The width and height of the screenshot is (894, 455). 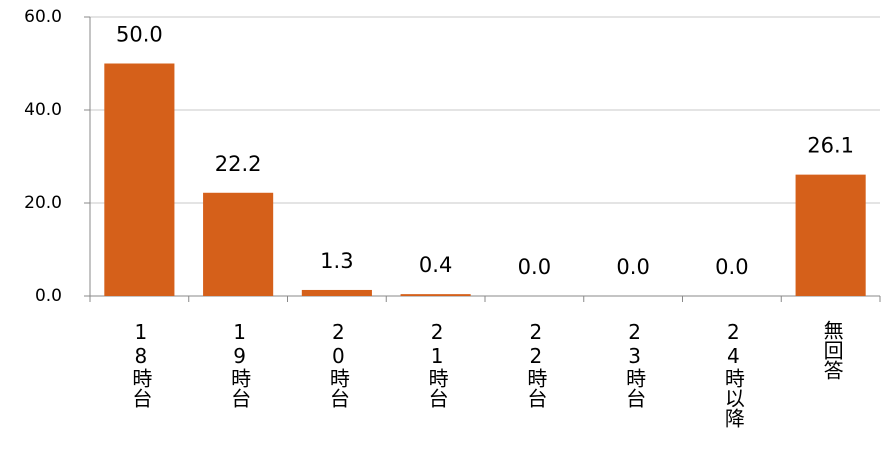 What do you see at coordinates (635, 364) in the screenshot?
I see `x-tick-label: 23時台` at bounding box center [635, 364].